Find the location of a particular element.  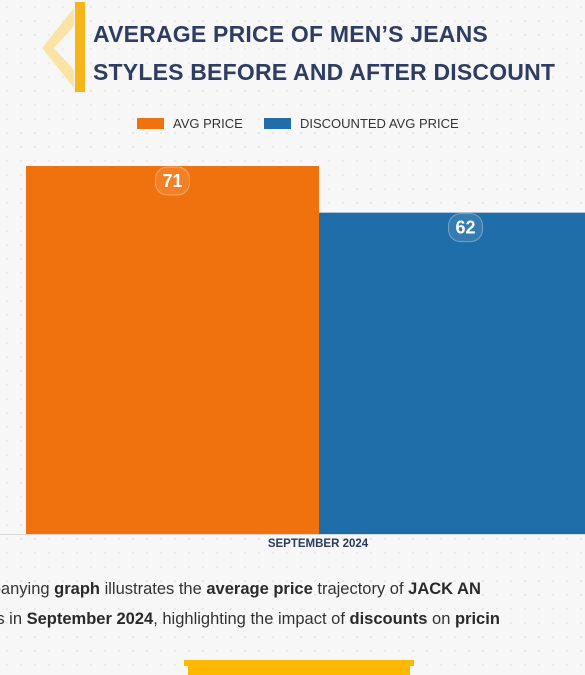

legend-label-avg-price: AVG PRICE is located at coordinates (208, 123).